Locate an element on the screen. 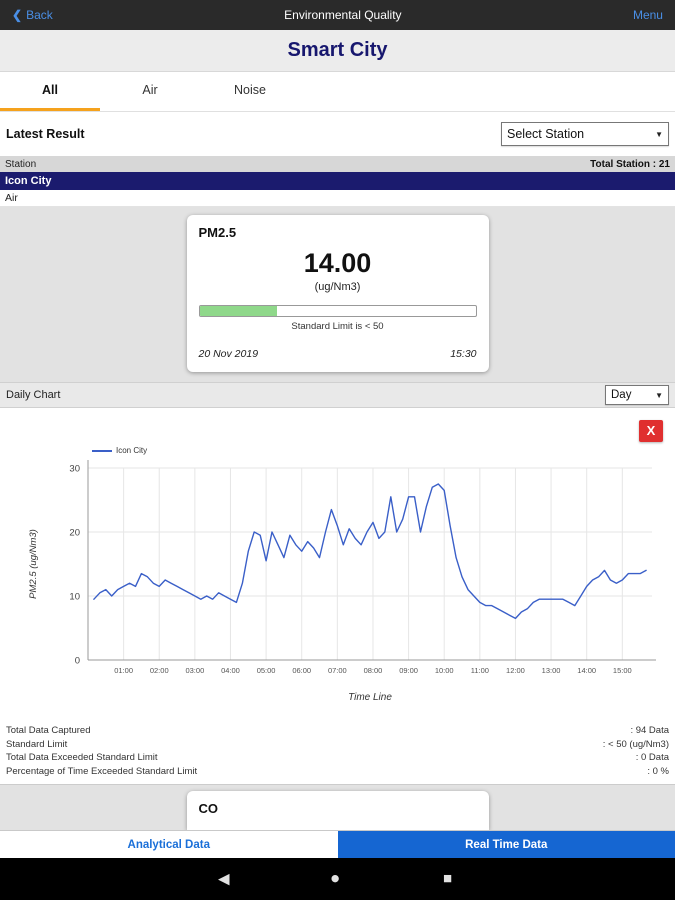  period-select: Day ▼ is located at coordinates (637, 395).